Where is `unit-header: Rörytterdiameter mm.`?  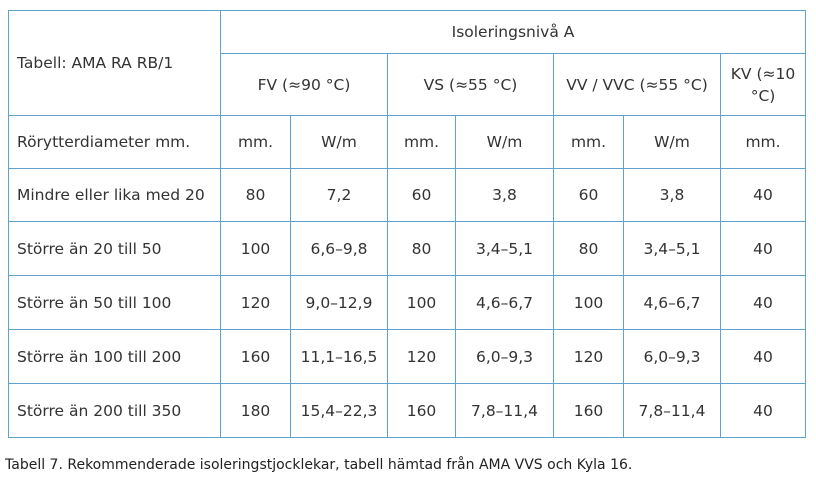
unit-header: Rörytterdiameter mm. is located at coordinates (114, 142).